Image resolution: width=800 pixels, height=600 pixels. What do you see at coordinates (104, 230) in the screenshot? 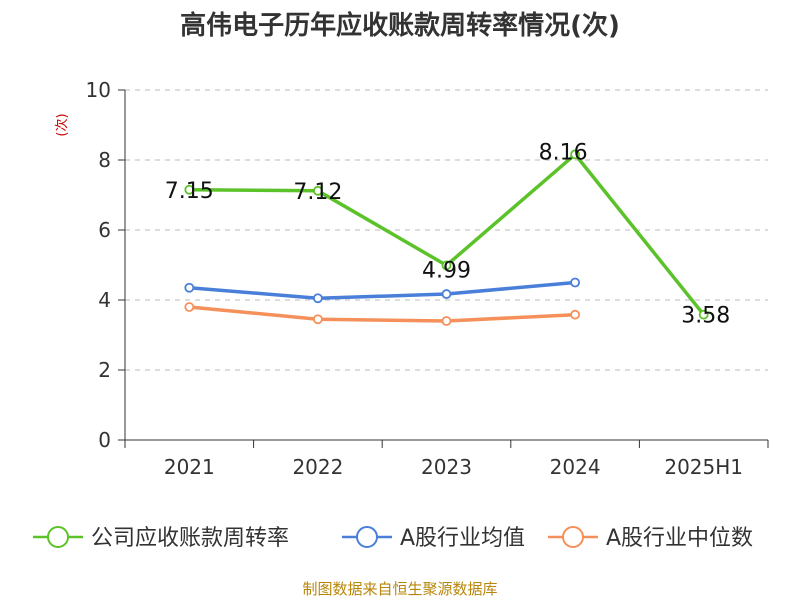
I see `y-tick-label-3: 6` at bounding box center [104, 230].